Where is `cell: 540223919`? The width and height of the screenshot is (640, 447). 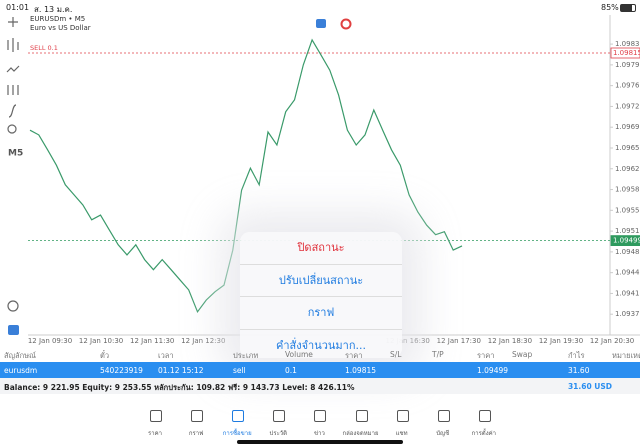 cell: 540223919 is located at coordinates (121, 370).